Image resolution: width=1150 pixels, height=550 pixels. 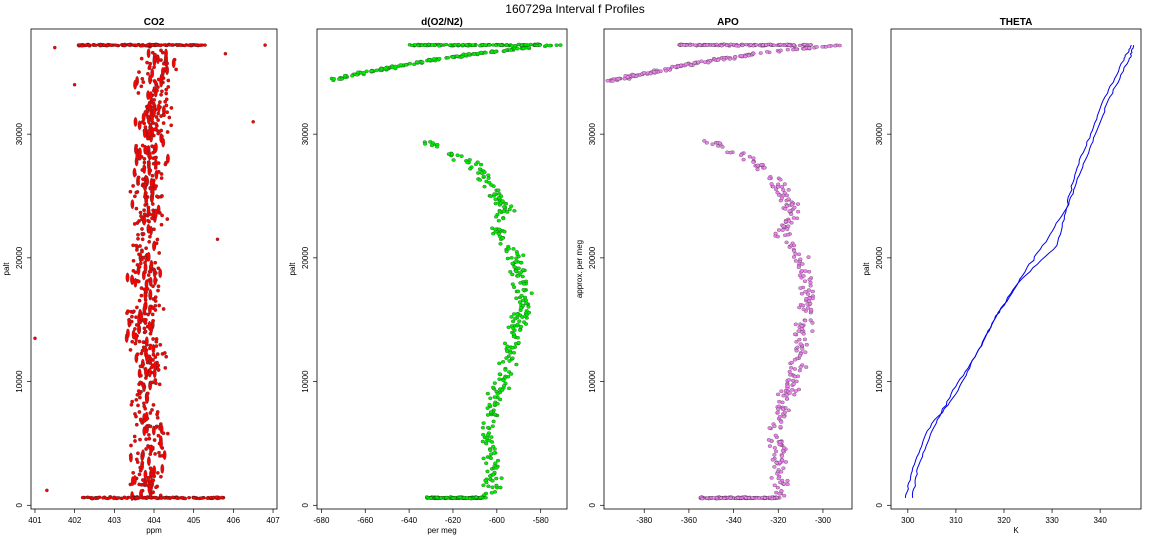 What do you see at coordinates (305, 505) in the screenshot?
I see `y-tick-label: 0` at bounding box center [305, 505].